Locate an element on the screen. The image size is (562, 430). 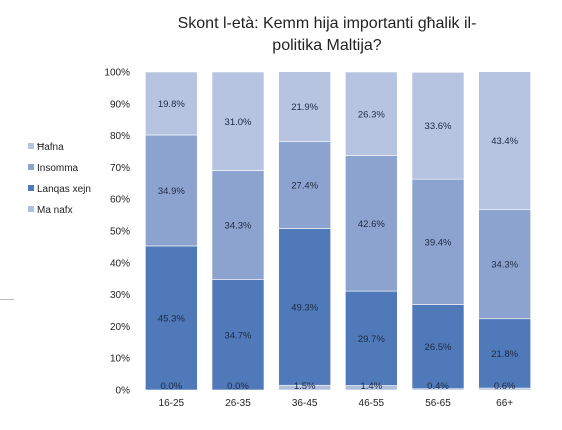
data-label: 21.8% is located at coordinates (504, 354).